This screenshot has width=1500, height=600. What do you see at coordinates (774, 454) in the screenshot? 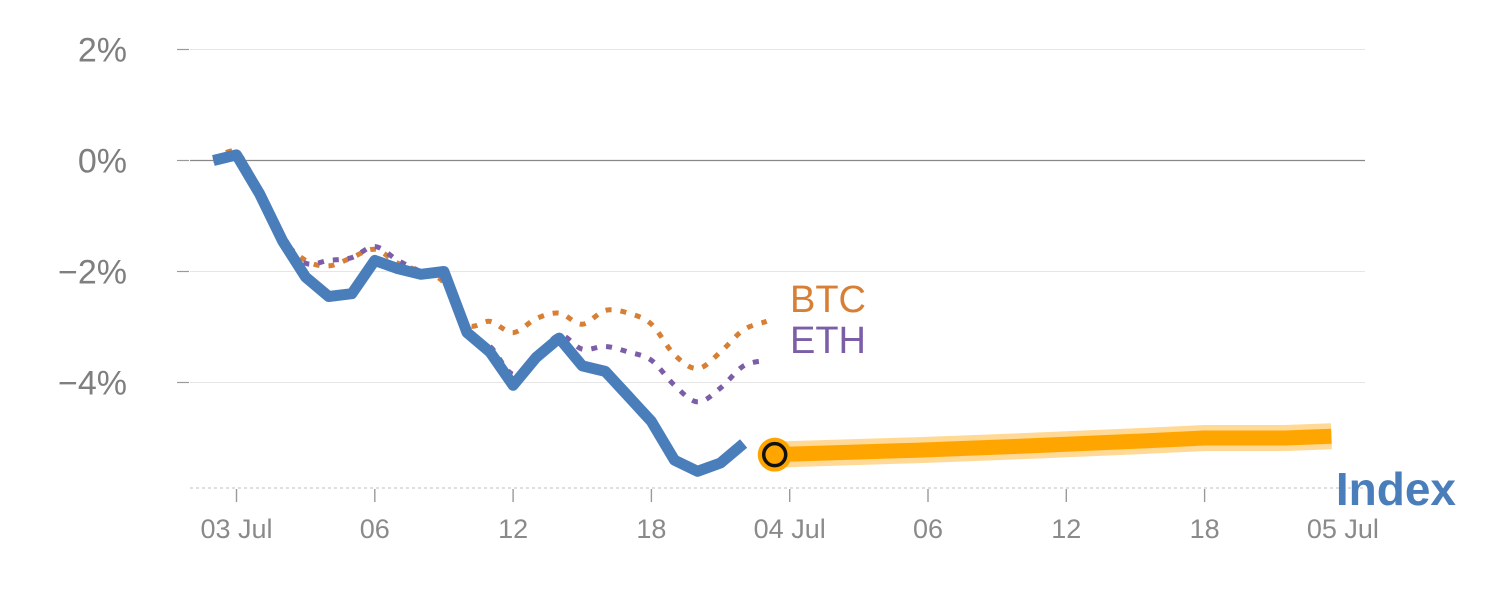
I see `current-value-marker` at bounding box center [774, 454].